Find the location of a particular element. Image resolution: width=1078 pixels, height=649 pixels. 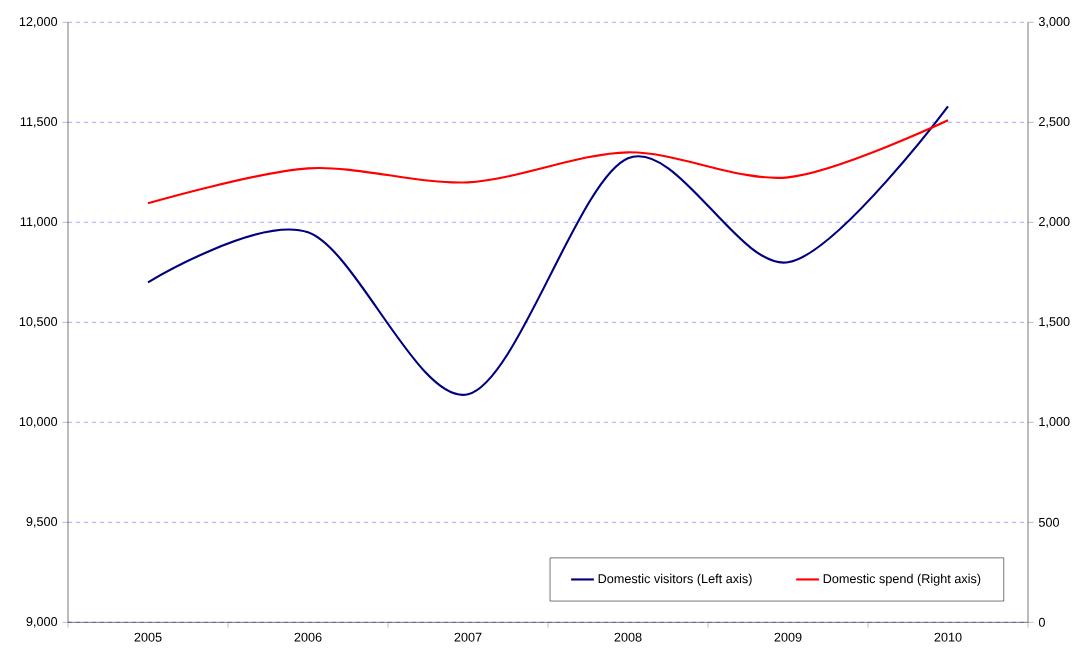

y-tick-label: 9,500 is located at coordinates (42, 522).